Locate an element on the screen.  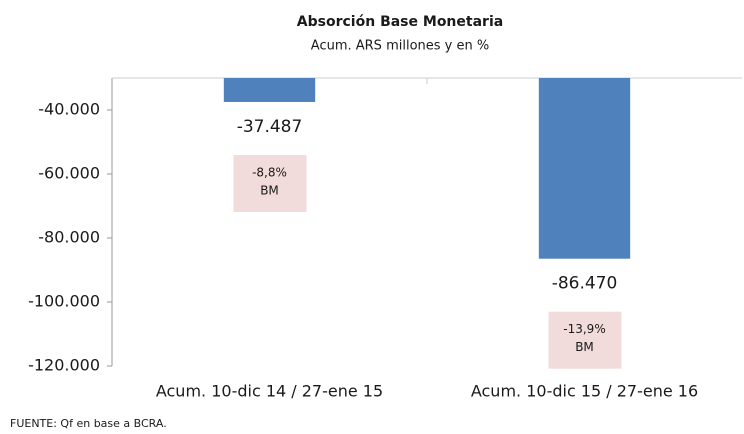
chart-title: Absorción Base Monetaria is located at coordinates (400, 22).